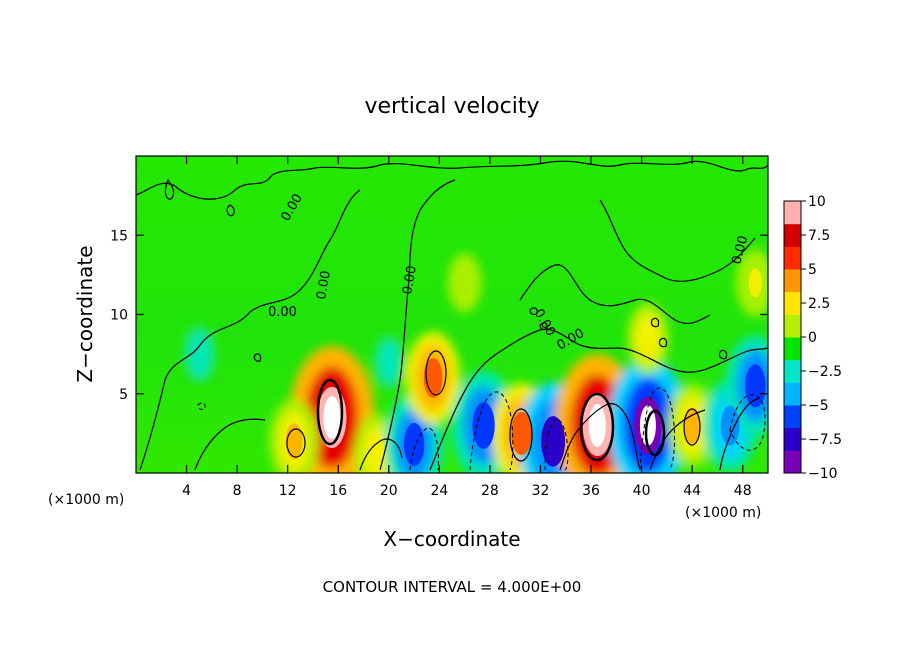  Describe the element at coordinates (819, 236) in the screenshot. I see `colorbar-tick-label: 7.5` at that location.